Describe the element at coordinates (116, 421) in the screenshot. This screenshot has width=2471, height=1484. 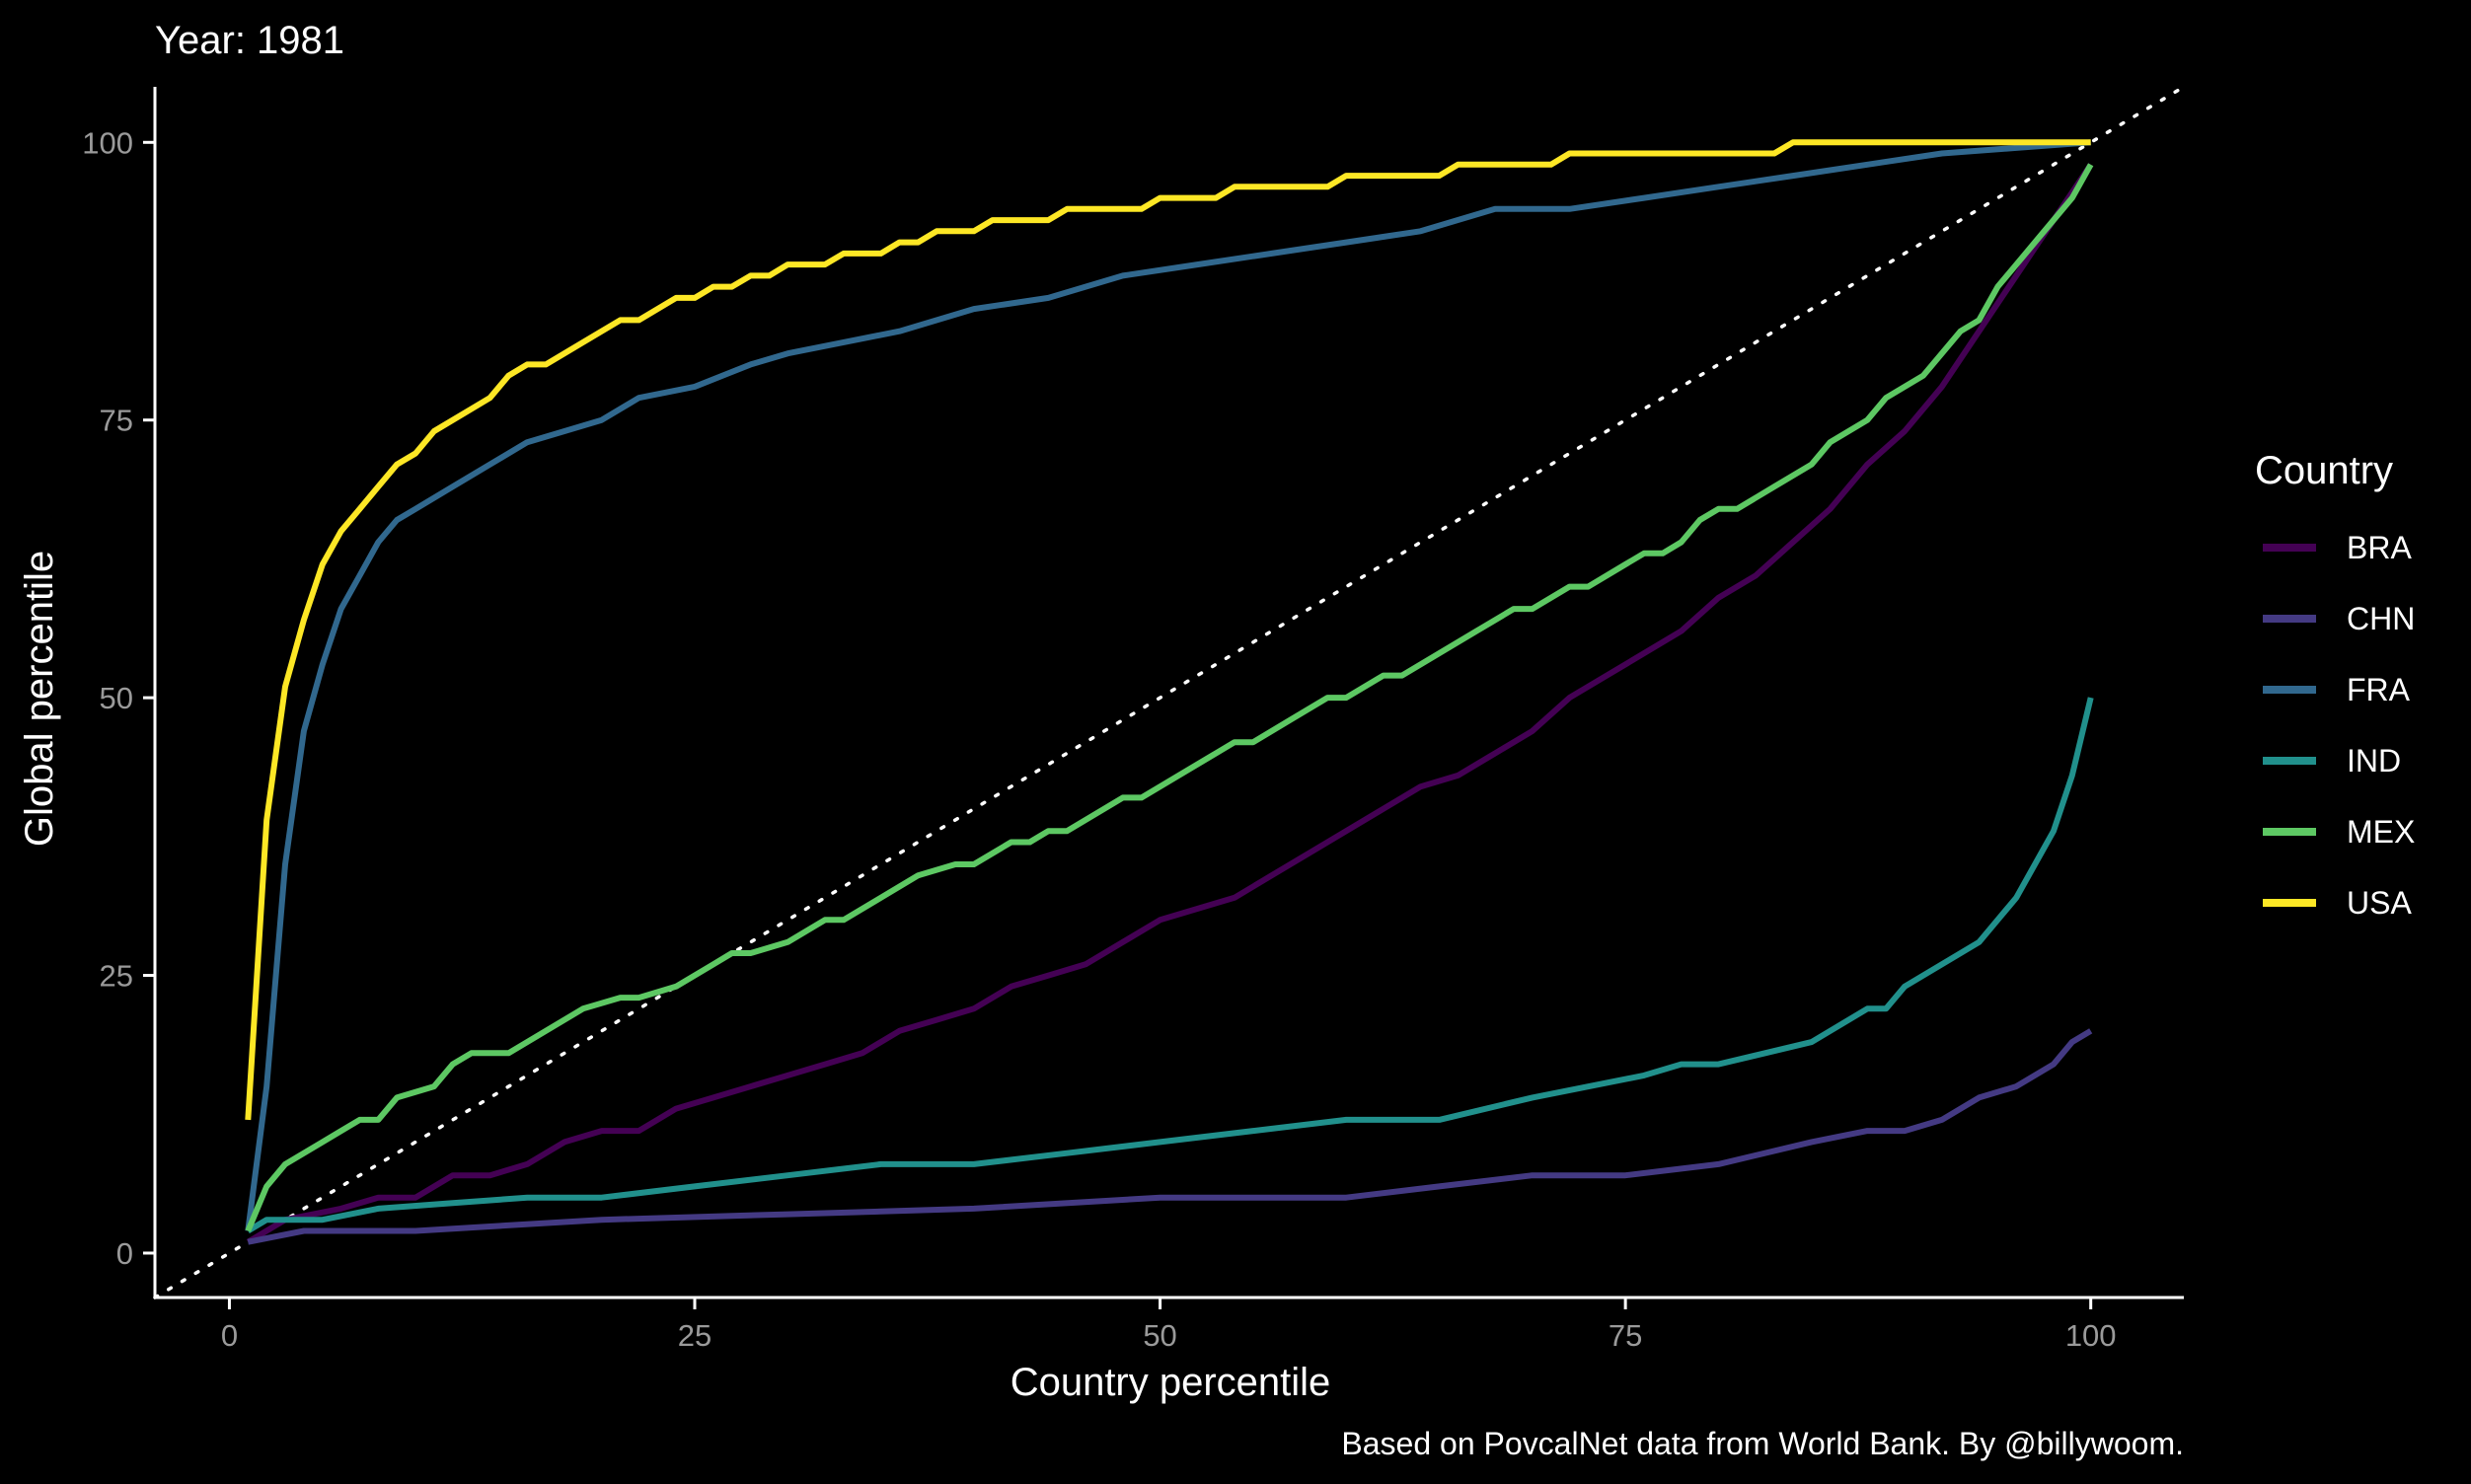
I see `y-tick-label: 75` at that location.